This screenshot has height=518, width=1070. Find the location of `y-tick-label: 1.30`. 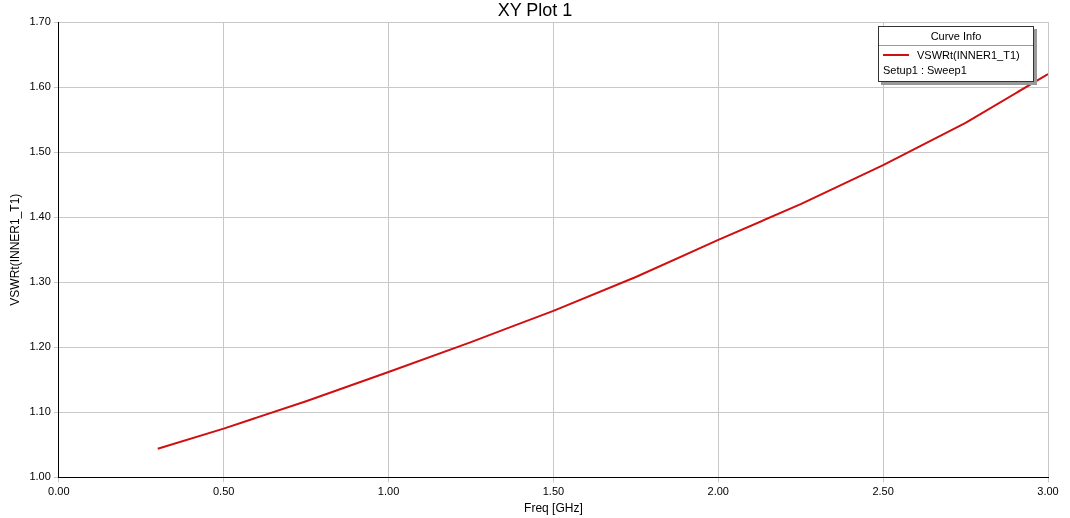

y-tick-label: 1.30 is located at coordinates (40, 281).